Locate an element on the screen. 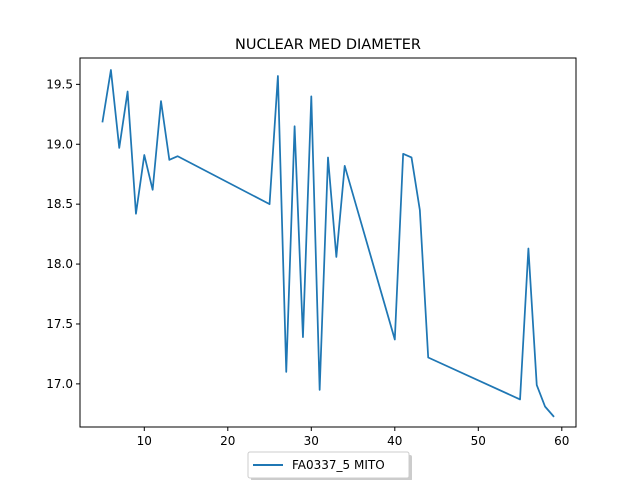  legend-label: FA0337_5 MITO is located at coordinates (338, 465).